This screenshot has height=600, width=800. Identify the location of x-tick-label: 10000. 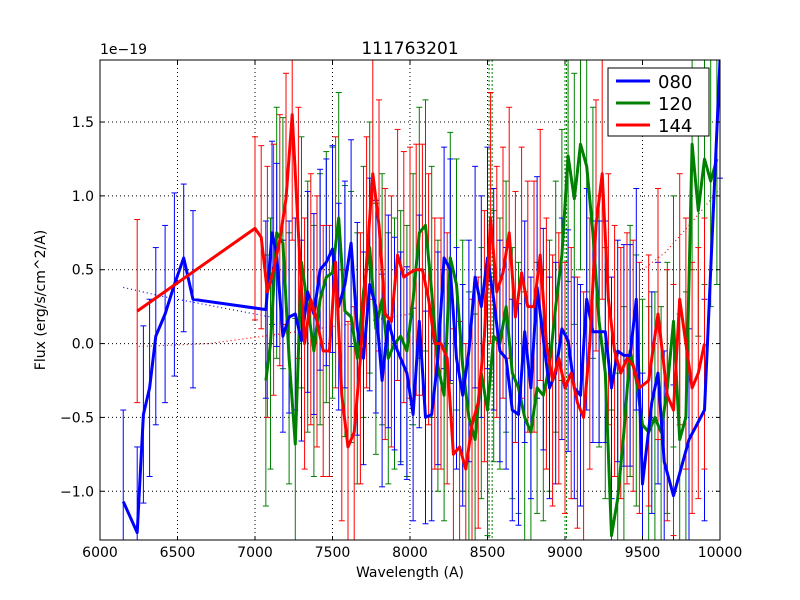
(720, 553).